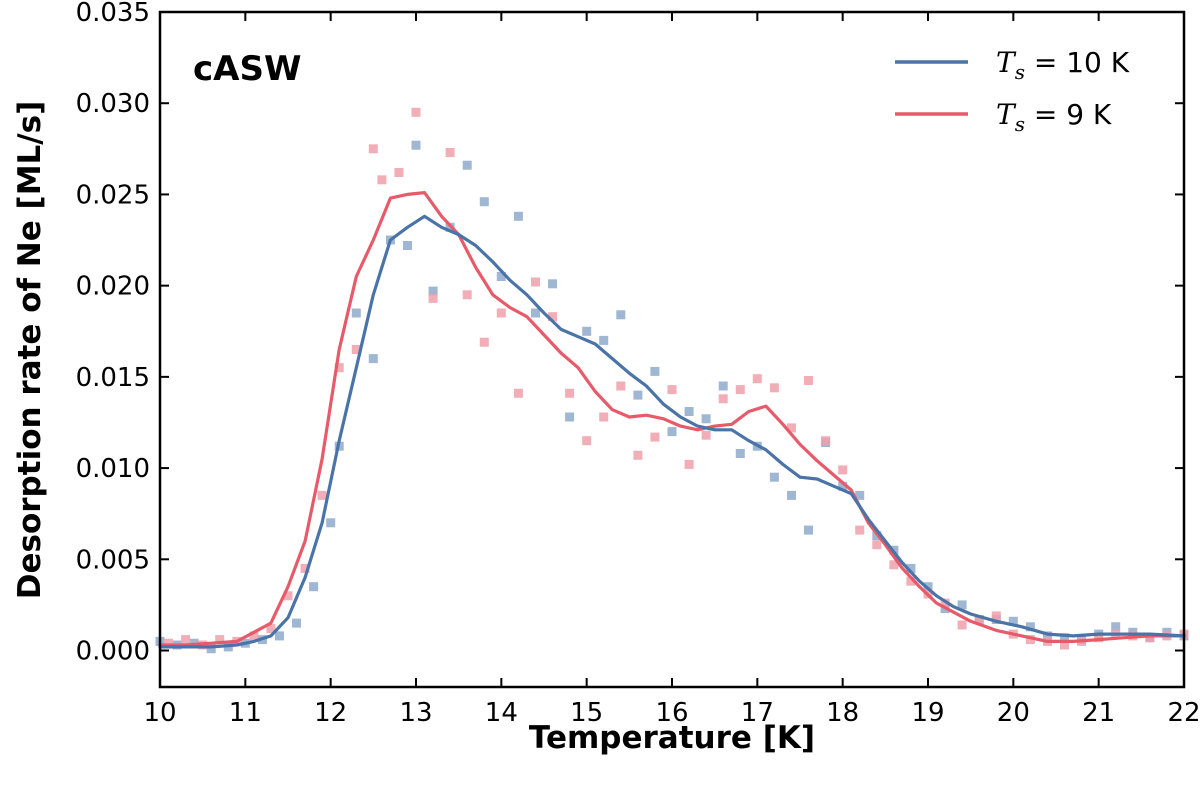 This screenshot has height=785, width=1200. Describe the element at coordinates (245, 713) in the screenshot. I see `x-tick-label: 11` at that location.